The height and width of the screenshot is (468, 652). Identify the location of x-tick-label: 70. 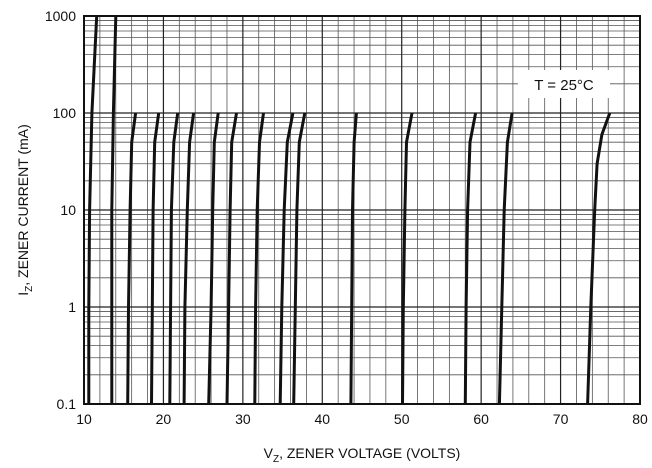
(561, 419).